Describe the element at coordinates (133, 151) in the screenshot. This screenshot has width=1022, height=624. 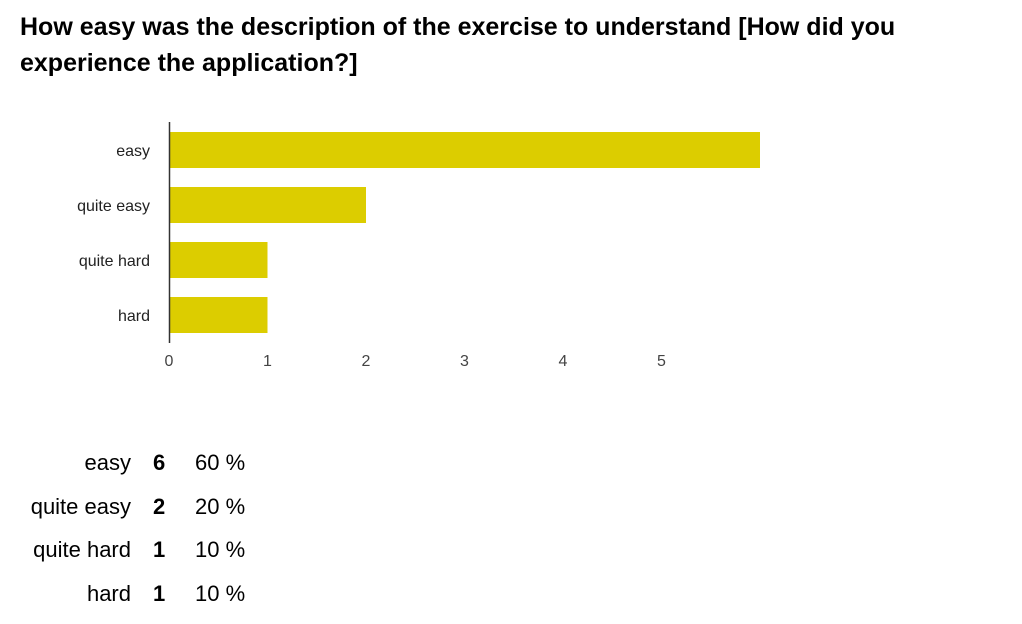
I see `category-label: easy` at that location.